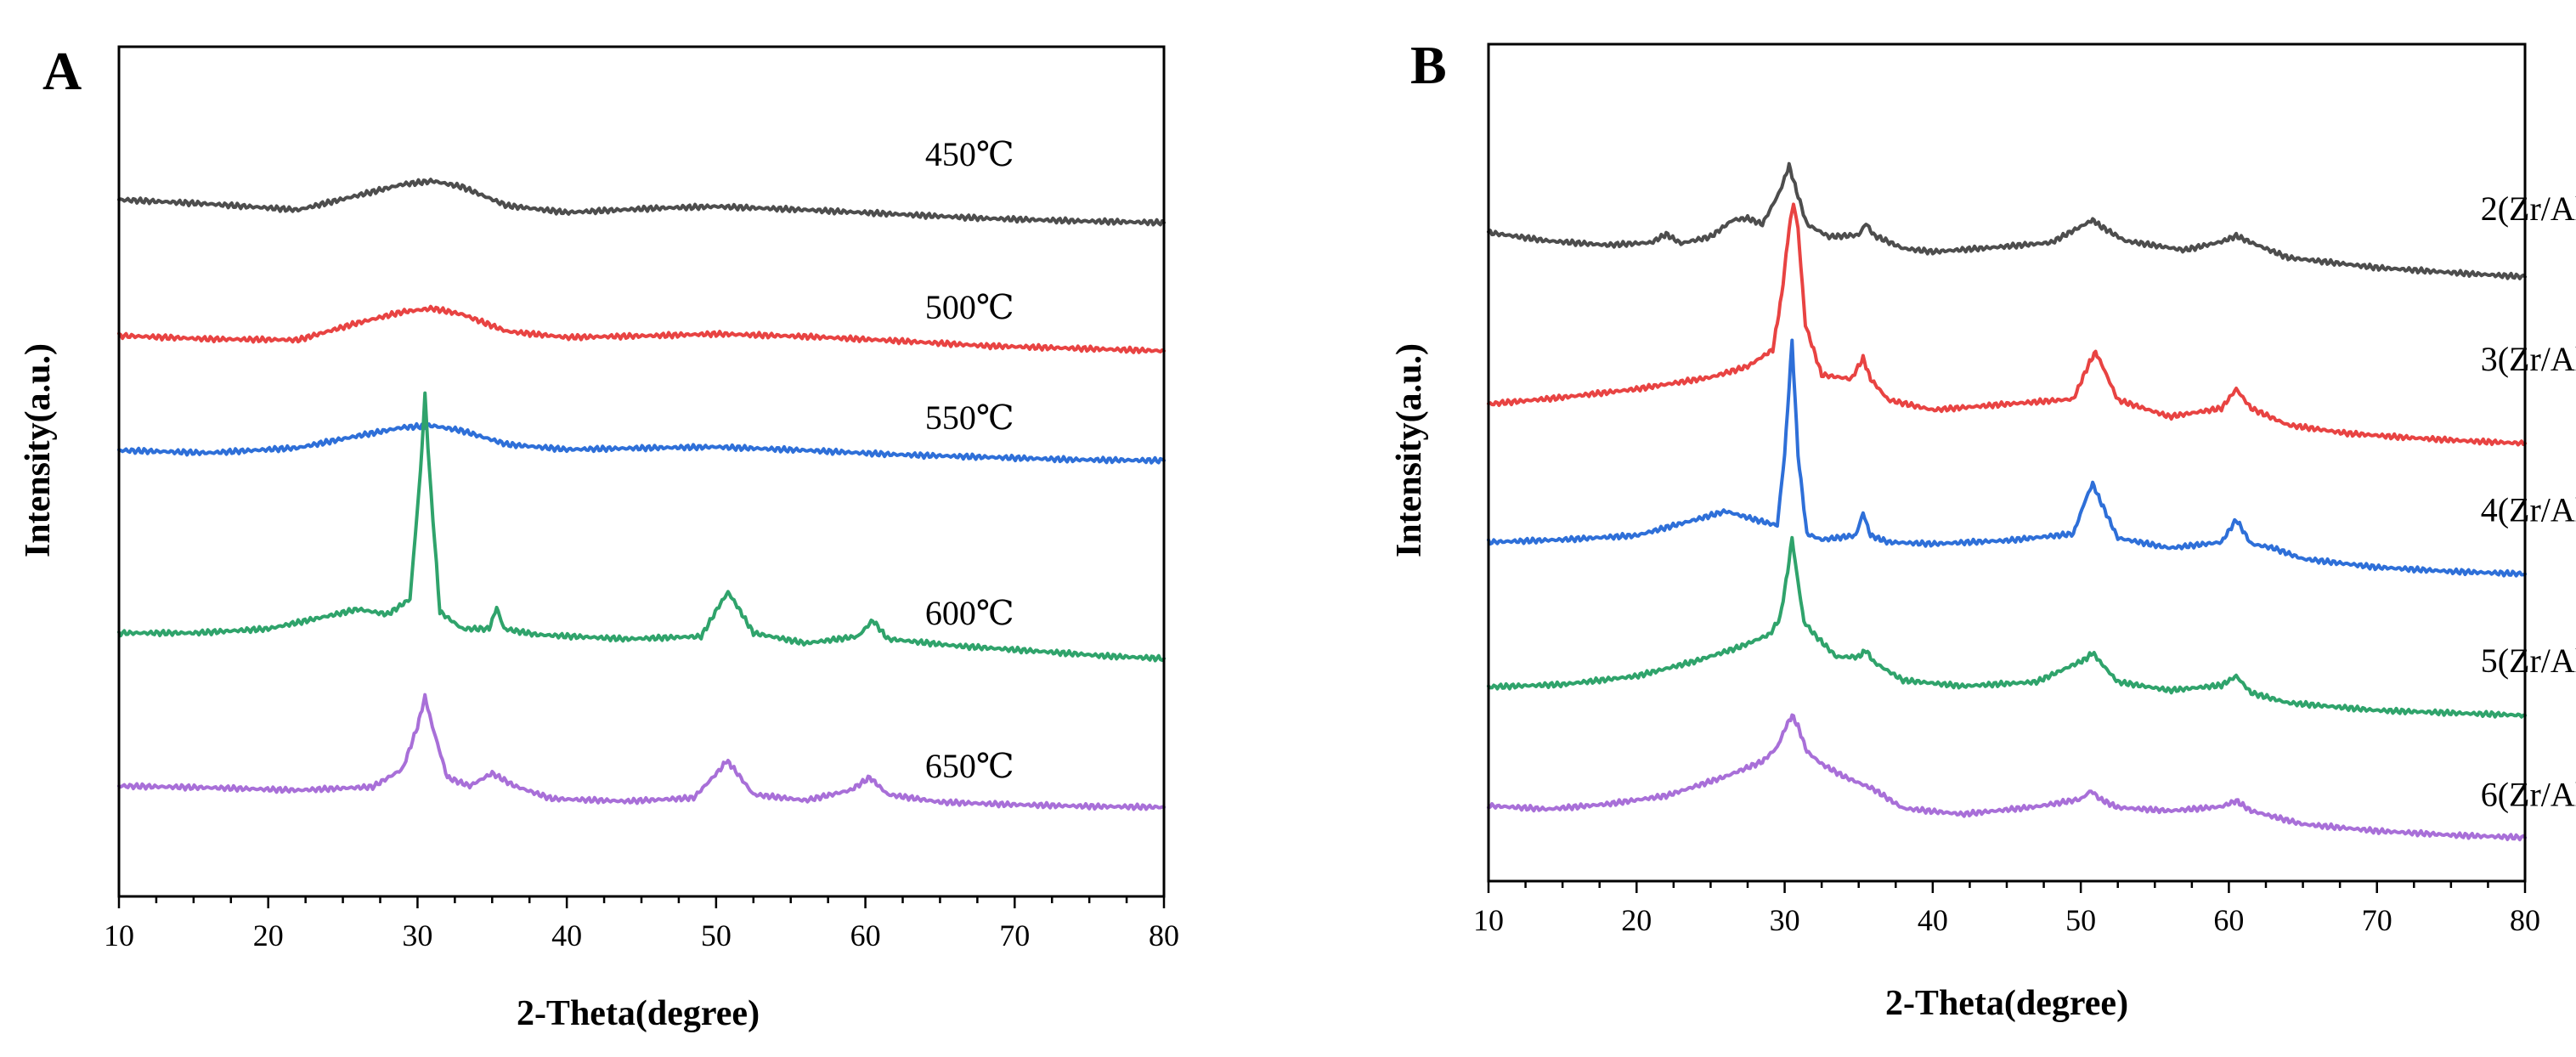 This screenshot has height=1057, width=2576. I want to click on series-label: 650℃, so click(969, 766).